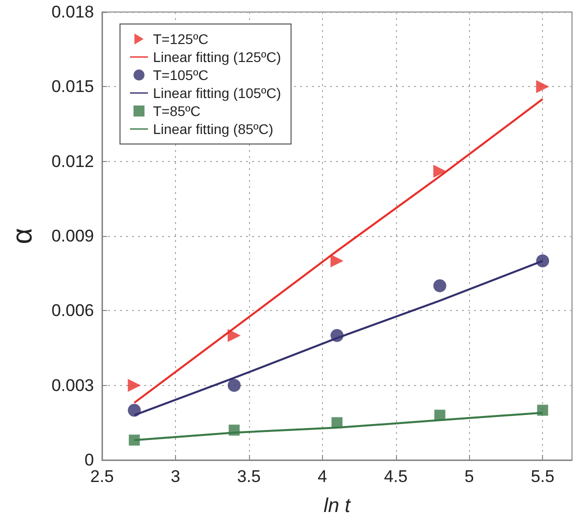  I want to click on y-tick-label: 0.018, so click(72, 12).